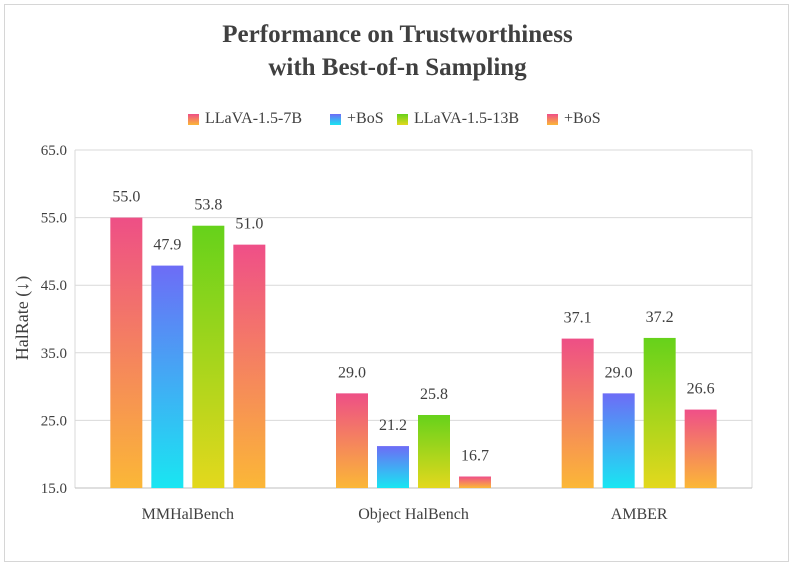 This screenshot has height=570, width=795. What do you see at coordinates (254, 118) in the screenshot?
I see `legend-label-llava-7b: LLaVA-1.5-7B` at bounding box center [254, 118].